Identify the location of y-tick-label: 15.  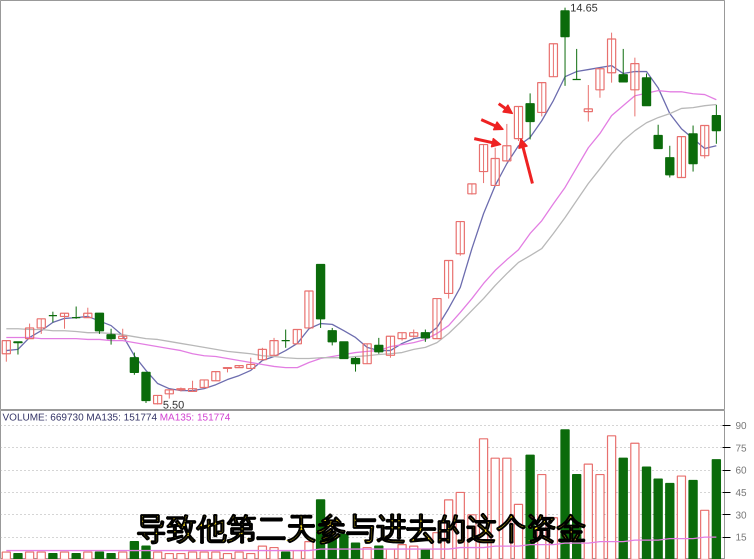
(742, 538).